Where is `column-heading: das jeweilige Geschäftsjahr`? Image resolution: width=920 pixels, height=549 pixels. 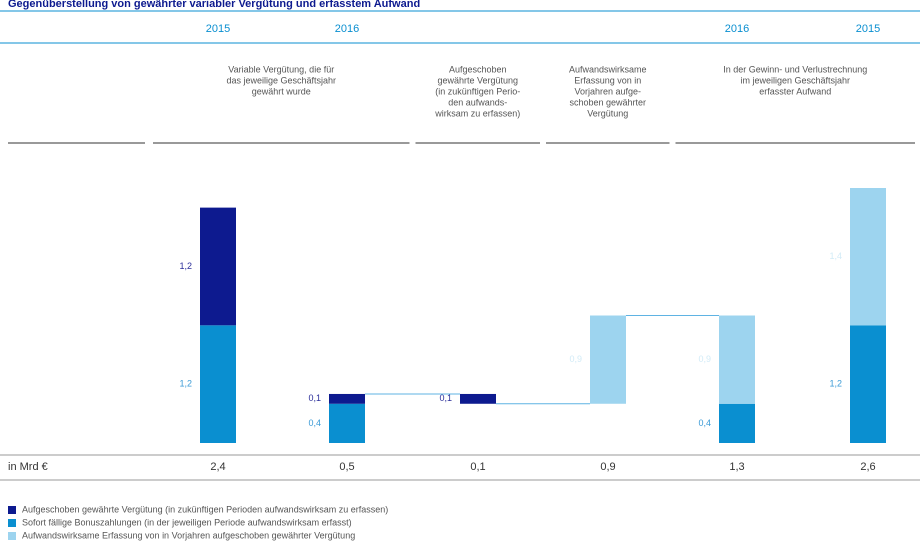 column-heading: das jeweilige Geschäftsjahr is located at coordinates (281, 80).